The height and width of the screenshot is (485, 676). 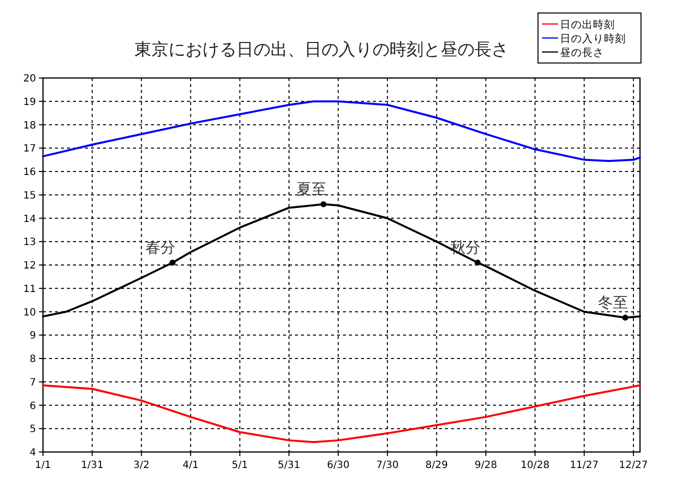 What do you see at coordinates (29, 79) in the screenshot?
I see `y-tick-label: 20` at bounding box center [29, 79].